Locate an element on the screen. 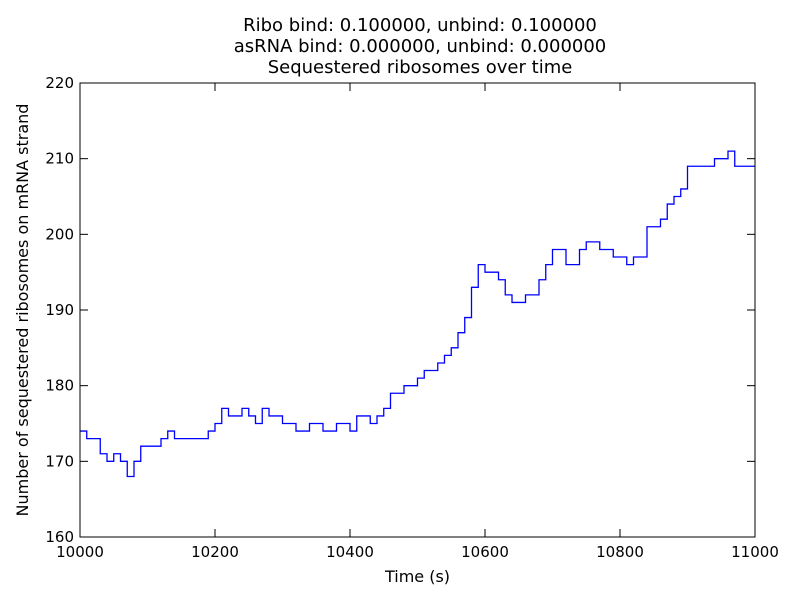  x-tick-label: 10600 is located at coordinates (485, 552).